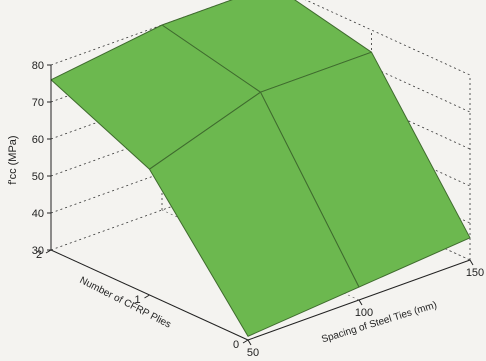 The width and height of the screenshot is (486, 361). I want to click on y-tick-label: 2, so click(39, 255).